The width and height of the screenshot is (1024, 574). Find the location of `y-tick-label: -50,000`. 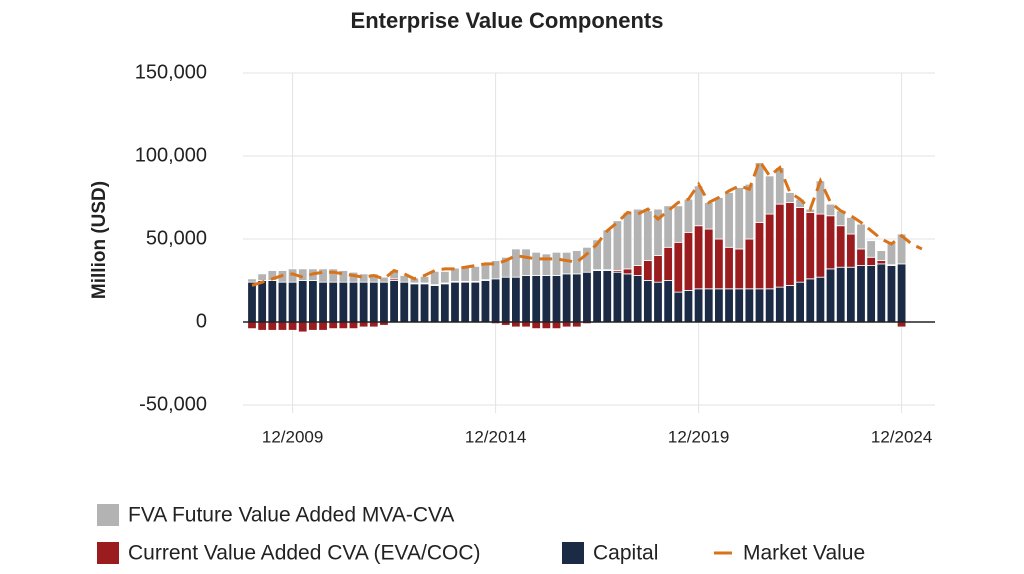

y-tick-label: -50,000 is located at coordinates (173, 404).